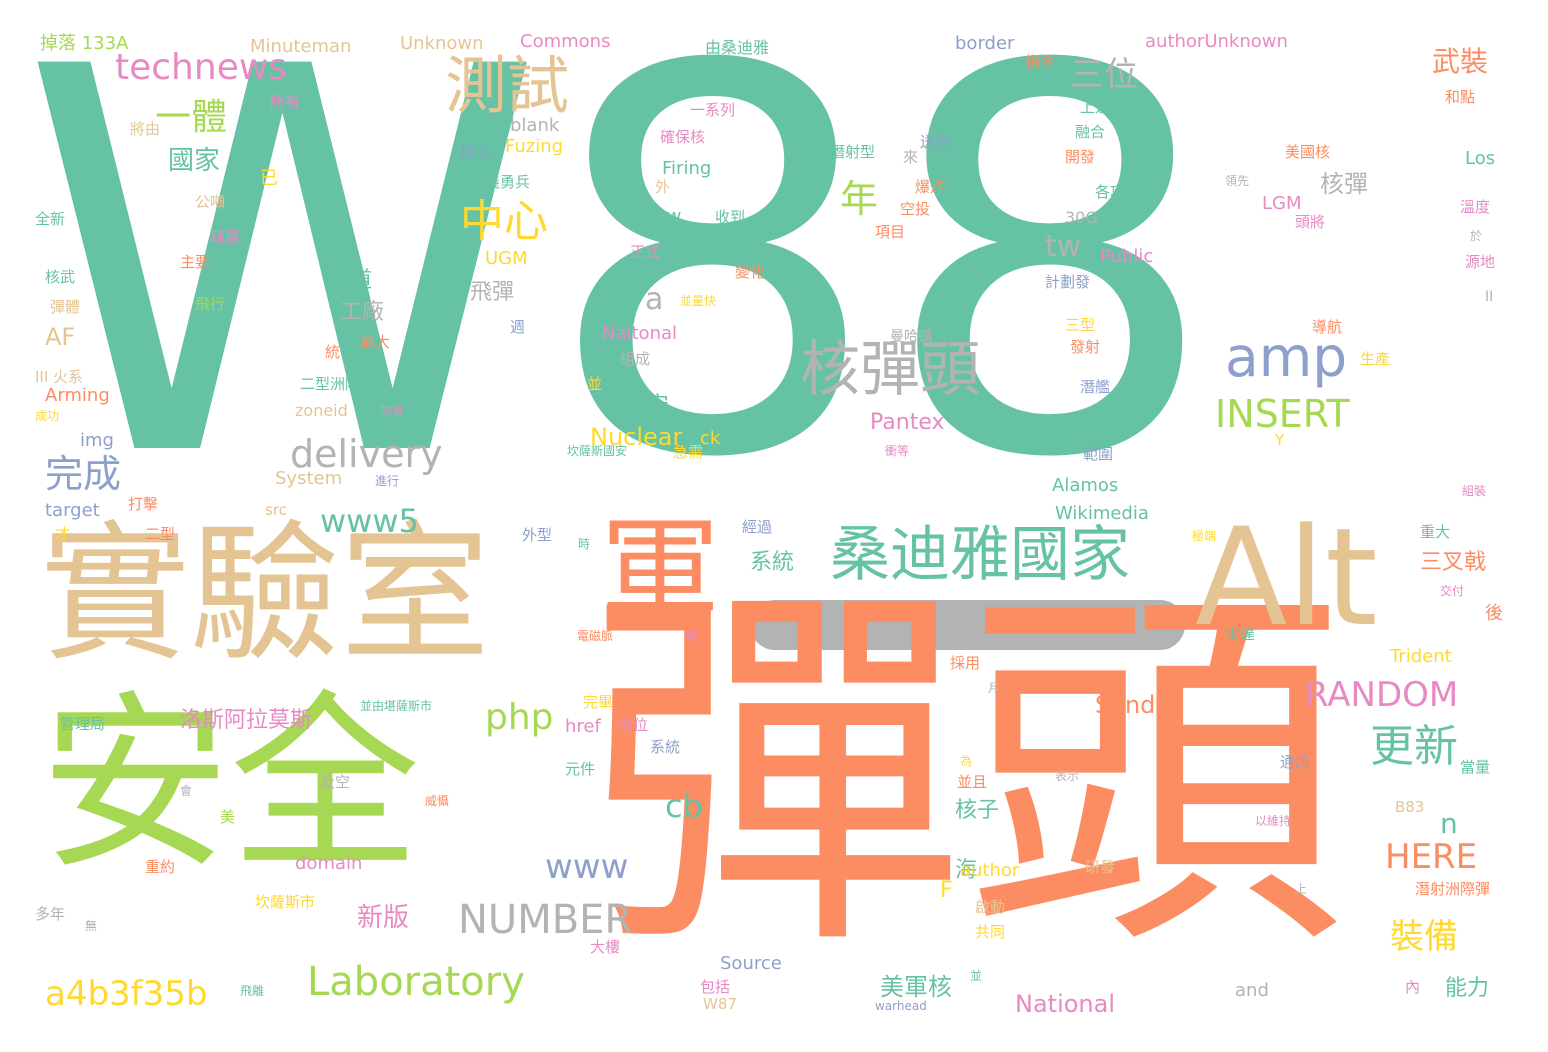  I want to click on cloud-word: 統, so click(333, 352).